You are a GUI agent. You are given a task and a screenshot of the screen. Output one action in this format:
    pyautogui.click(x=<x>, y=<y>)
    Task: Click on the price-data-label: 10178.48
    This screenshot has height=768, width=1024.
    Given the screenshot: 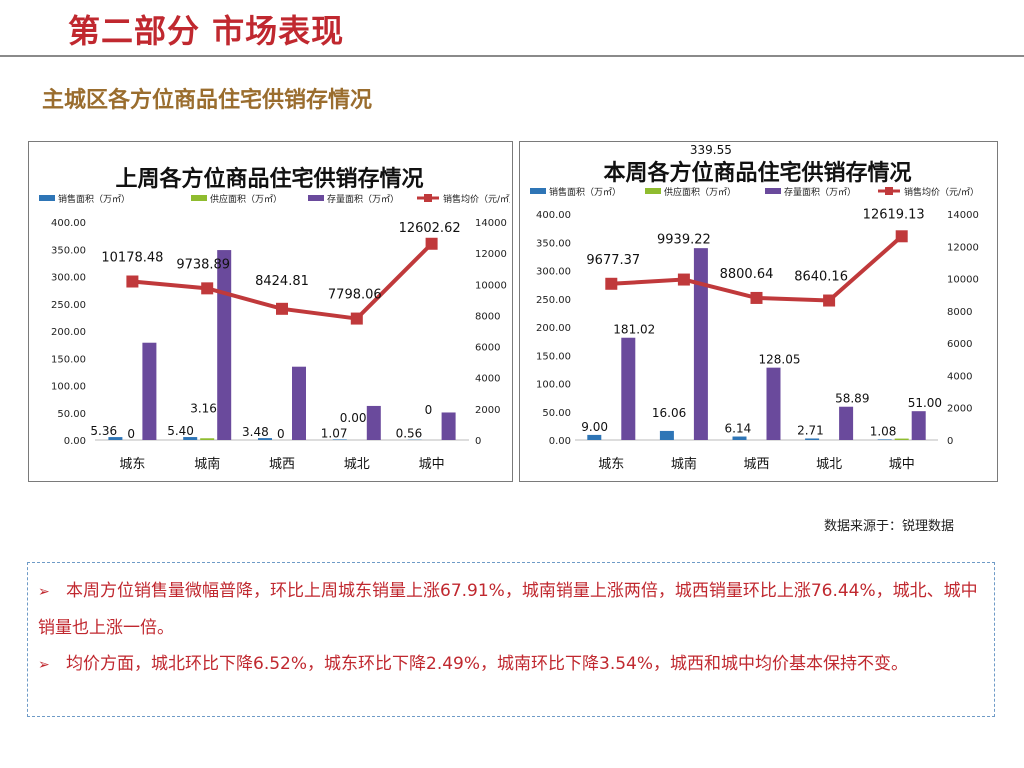 What is the action you would take?
    pyautogui.click(x=132, y=258)
    